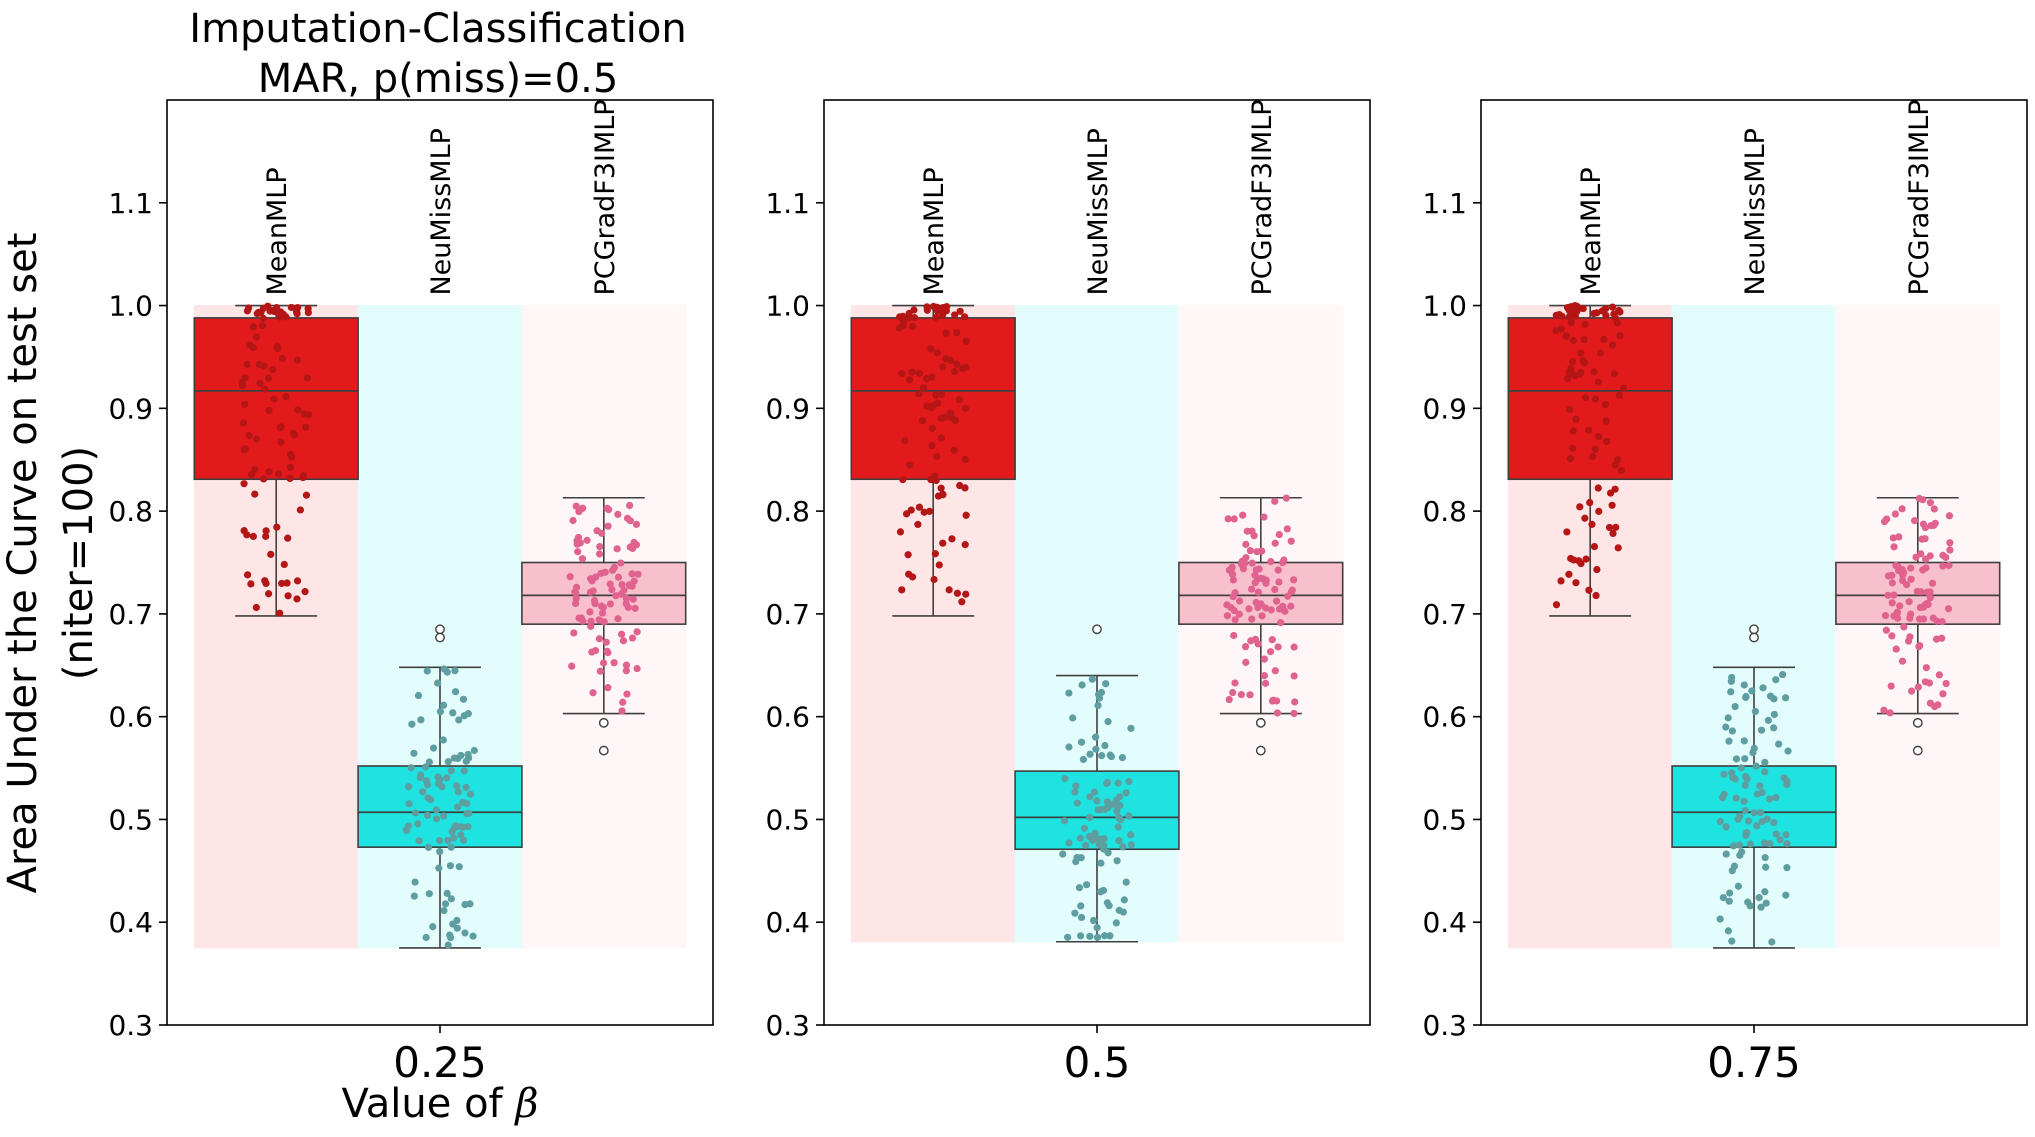  I want to click on xlabel-prefix: Value of, so click(429, 1104).